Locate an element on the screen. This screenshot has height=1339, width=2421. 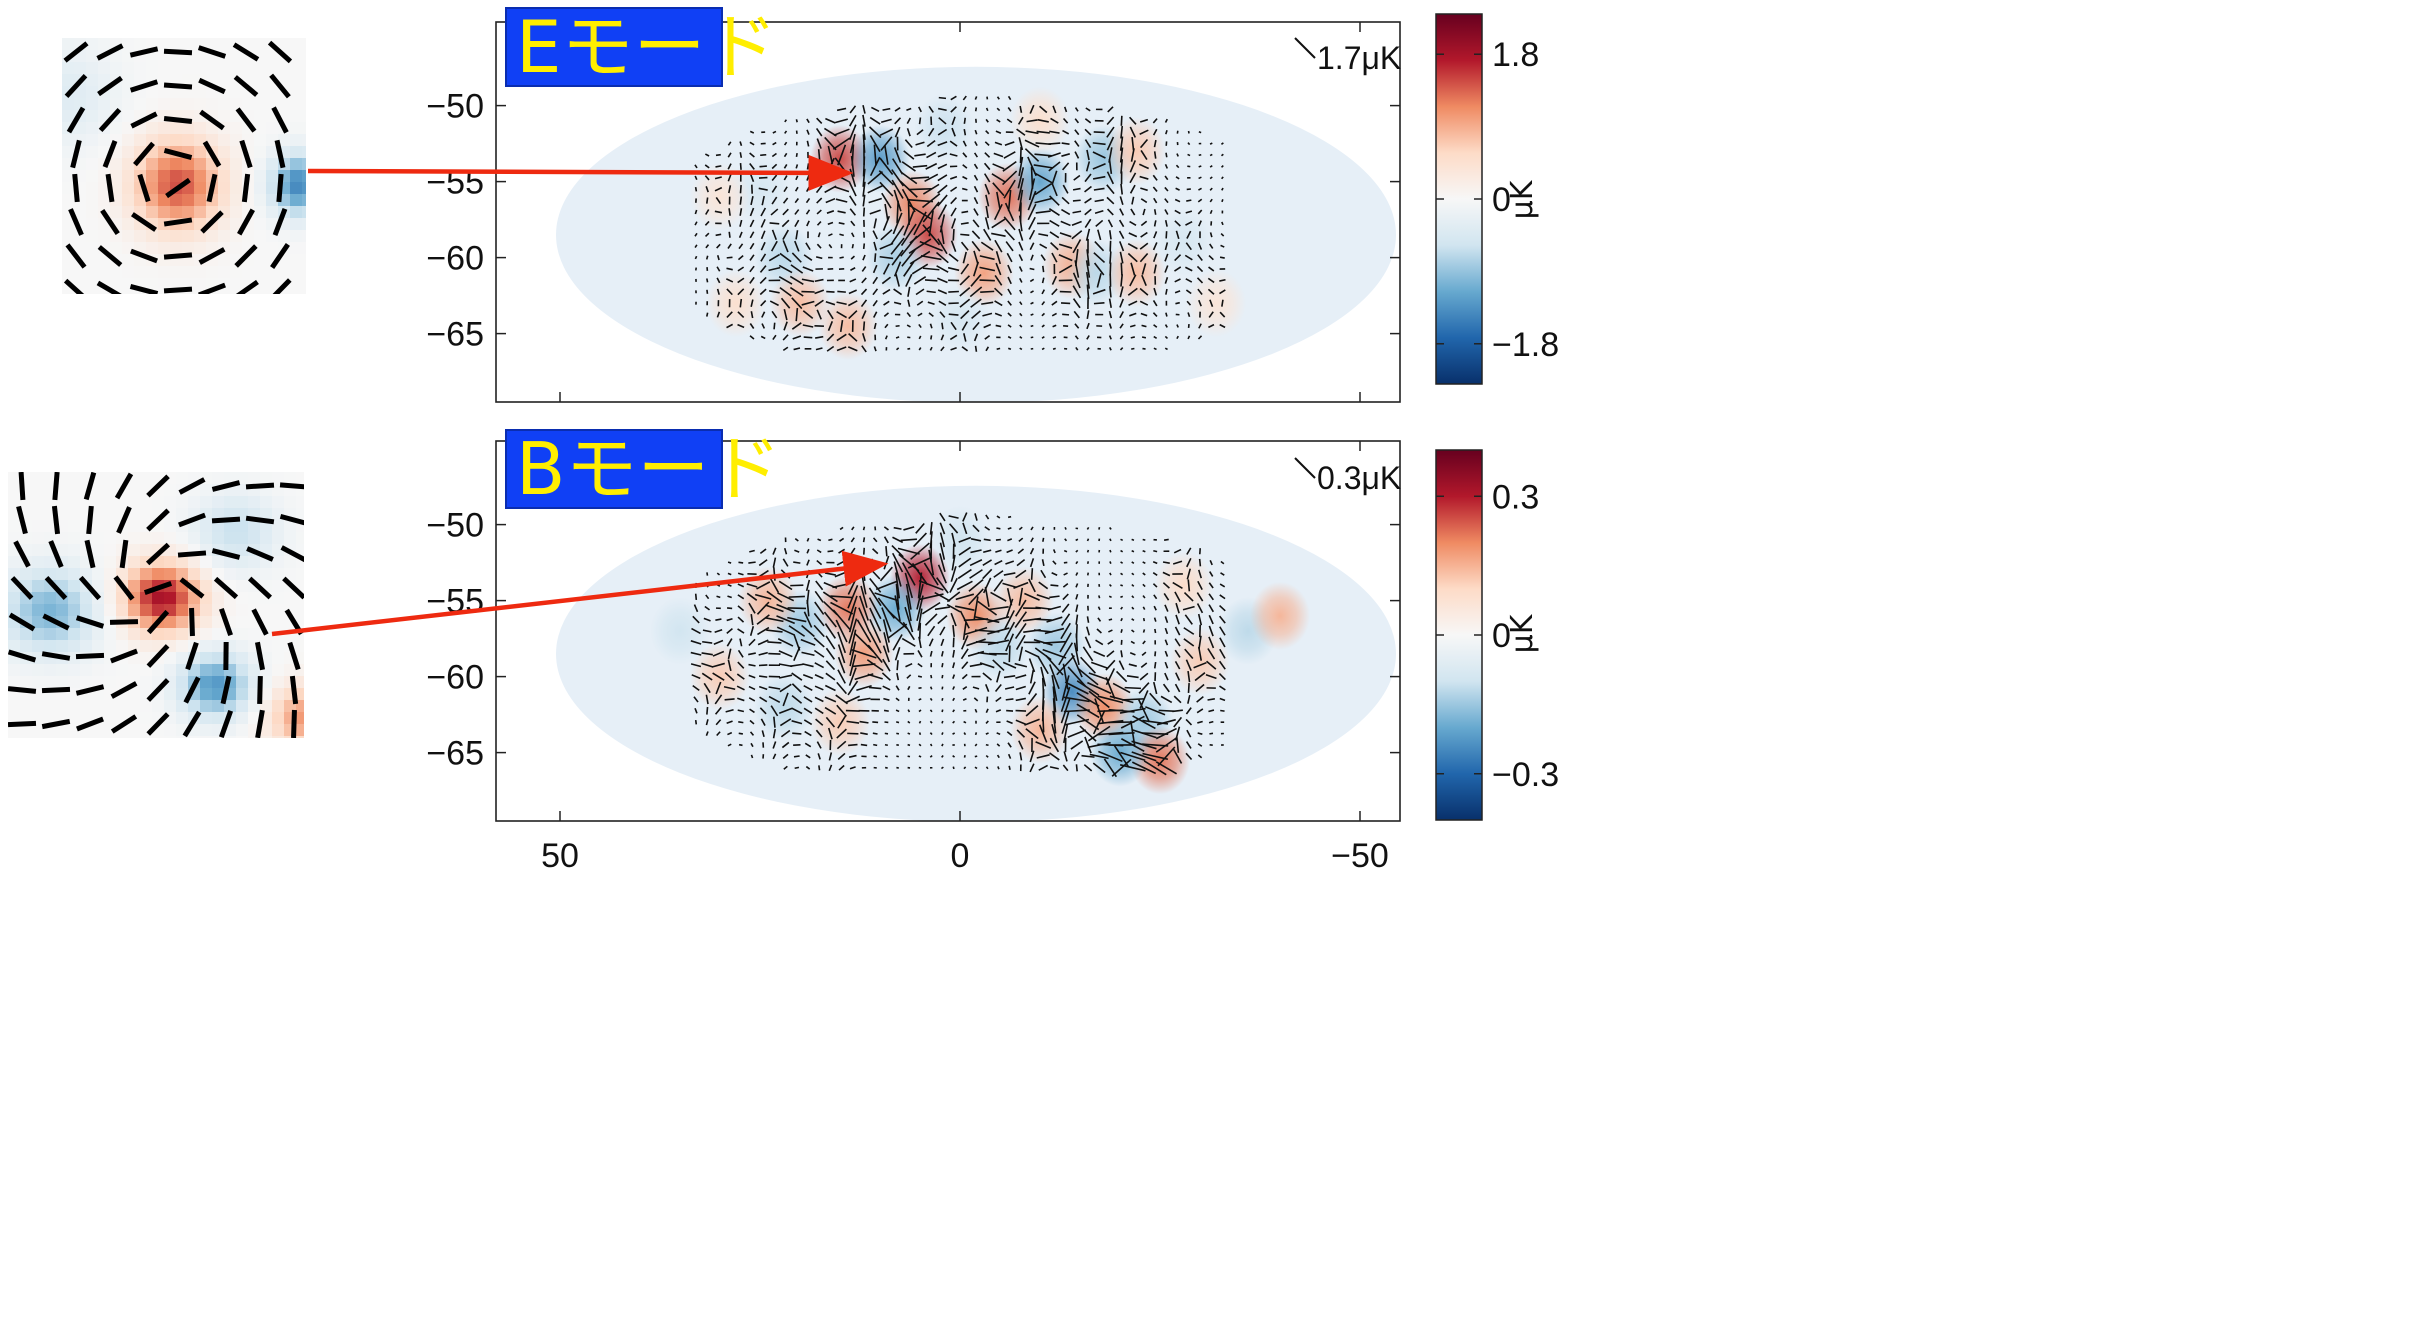
mode-badge is located at coordinates (614, 47).